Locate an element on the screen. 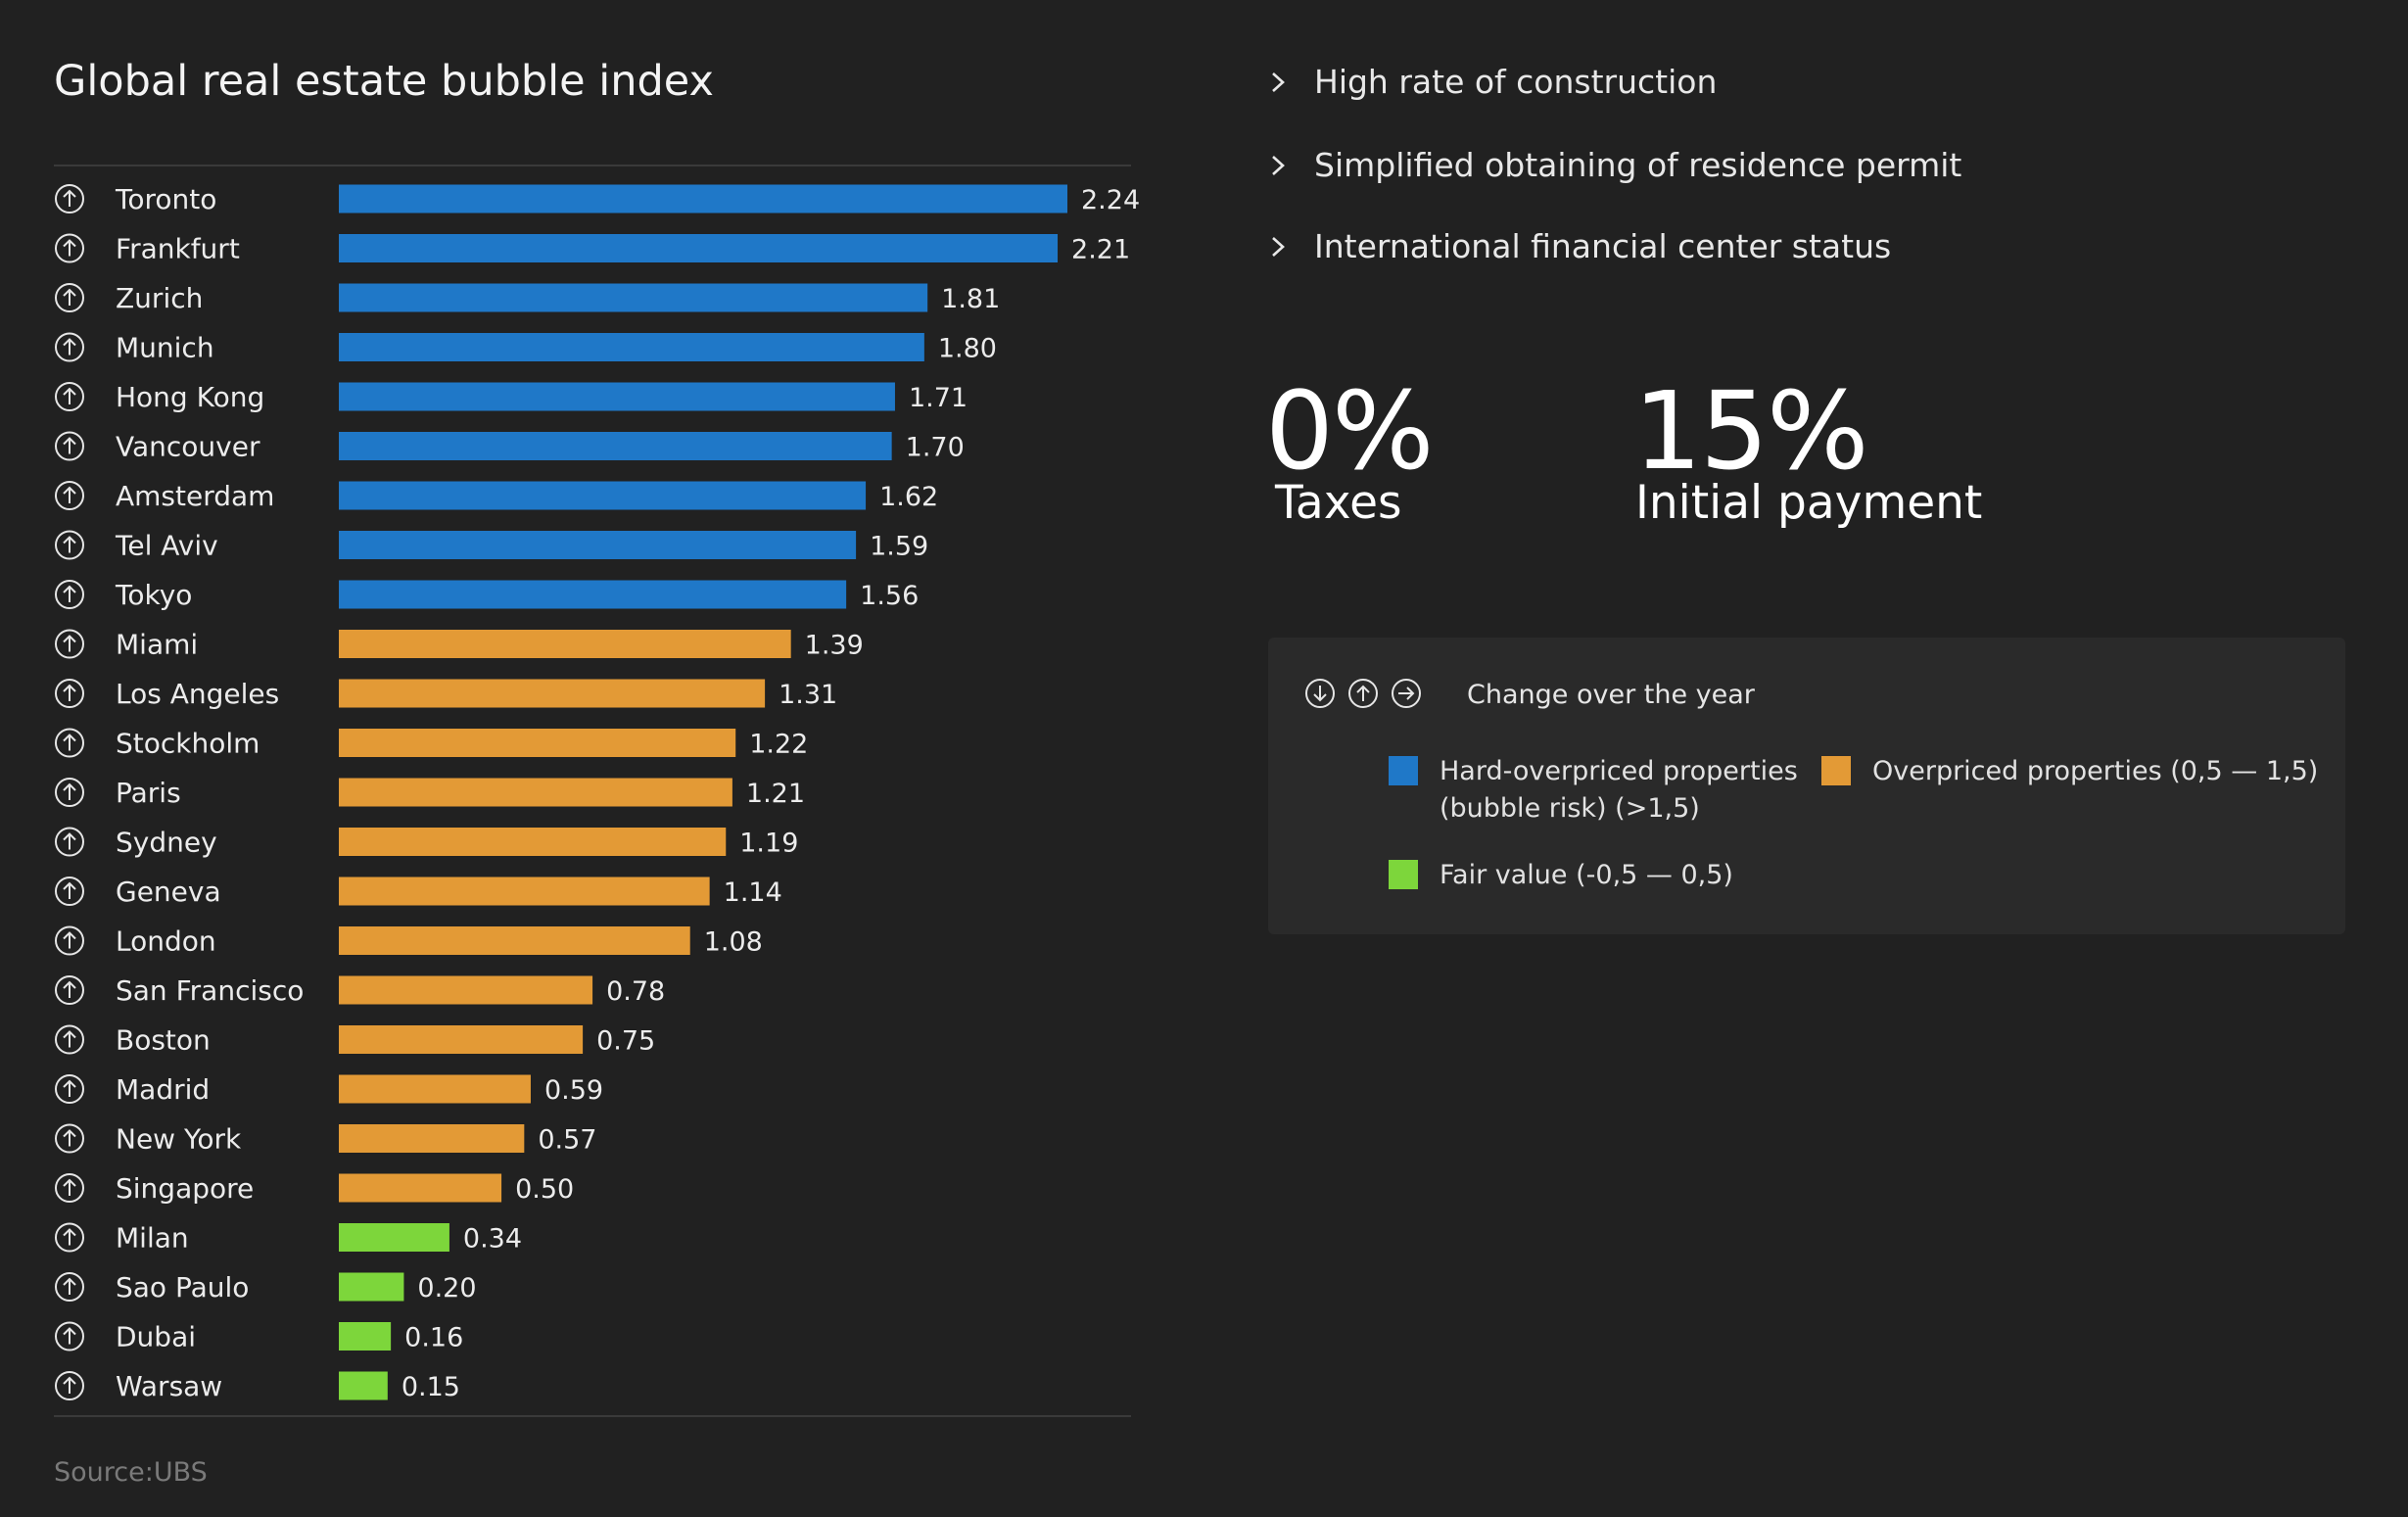  value-label: 1.39 is located at coordinates (834, 646).